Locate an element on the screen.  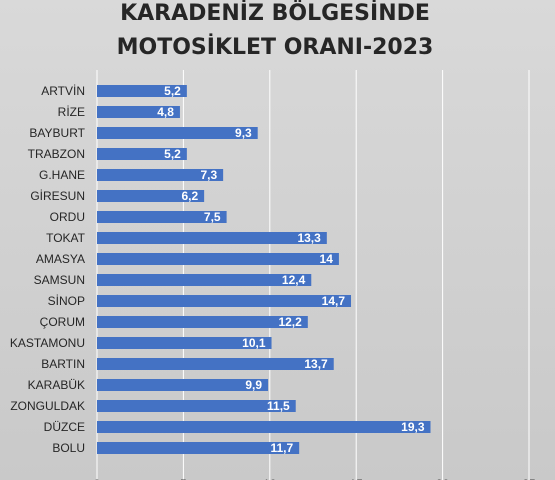
data-label: 13,3 is located at coordinates (309, 238).